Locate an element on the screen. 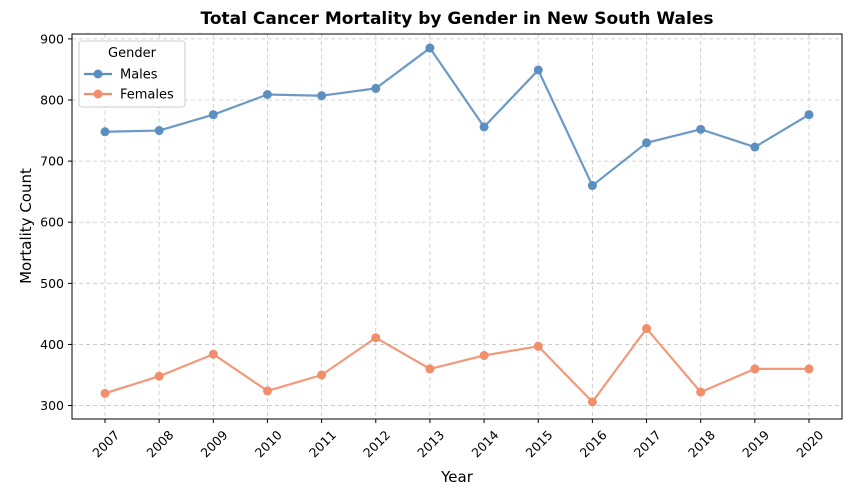 The width and height of the screenshot is (854, 496). y-tick-label: 300 is located at coordinates (52, 405).